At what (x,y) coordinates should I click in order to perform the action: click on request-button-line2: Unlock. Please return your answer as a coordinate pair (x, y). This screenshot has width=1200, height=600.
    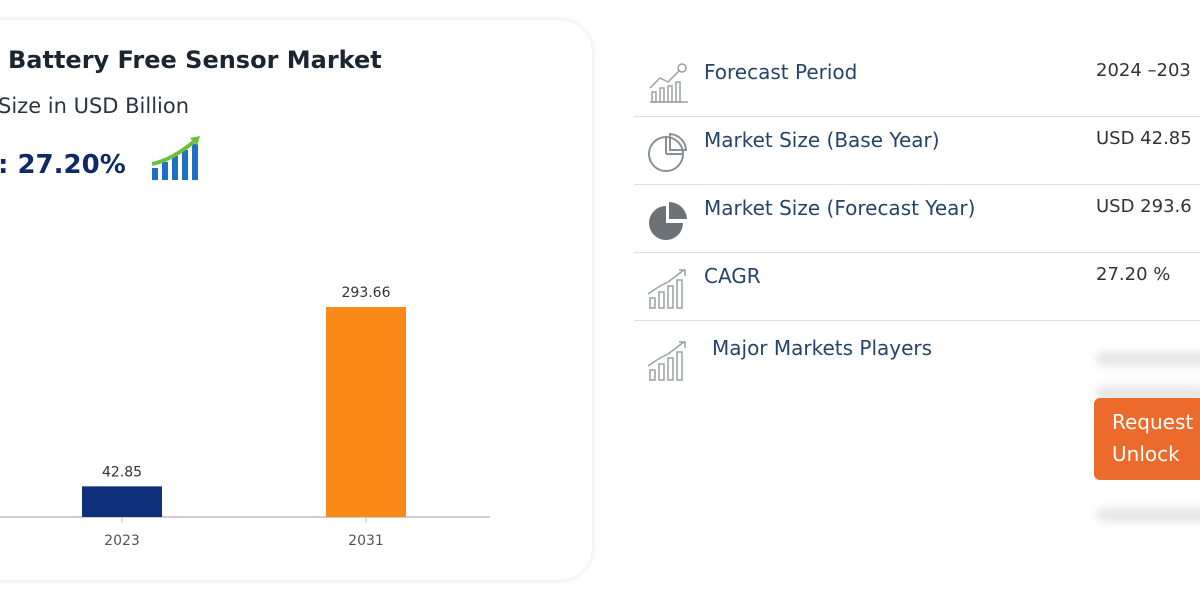
    Looking at the image, I should click on (1146, 454).